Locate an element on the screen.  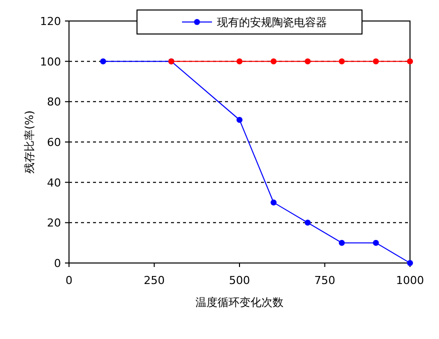
x-tick-label: 1000 is located at coordinates (410, 280).